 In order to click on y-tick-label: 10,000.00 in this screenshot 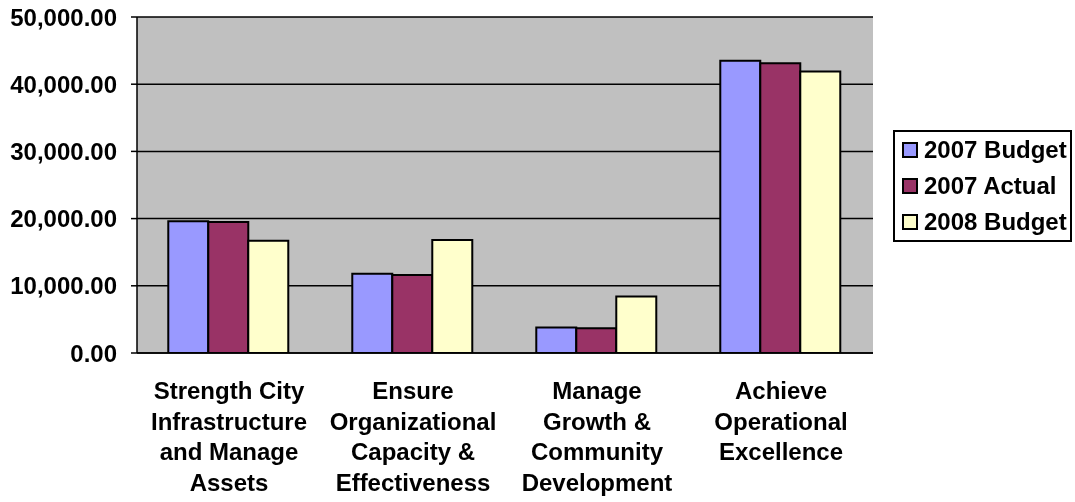, I will do `click(63, 286)`.